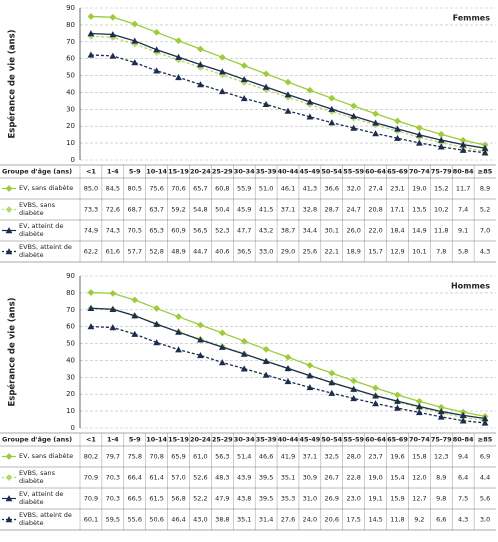 The width and height of the screenshot is (498, 542). What do you see at coordinates (37, 209) in the screenshot?
I see `legend-entry: EVBS, sans diabète` at bounding box center [37, 209].